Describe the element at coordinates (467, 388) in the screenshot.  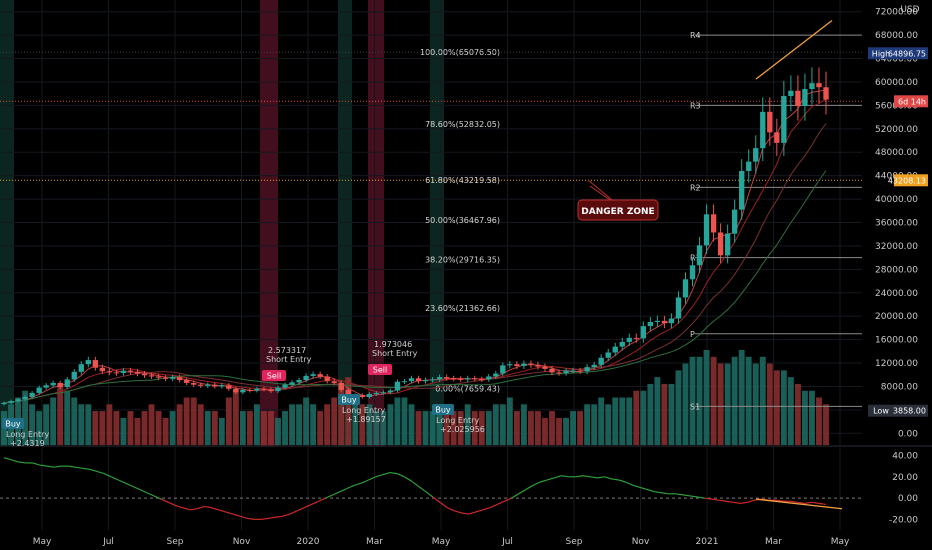
I see `fib-label: 0.00%(7659.43)` at that location.